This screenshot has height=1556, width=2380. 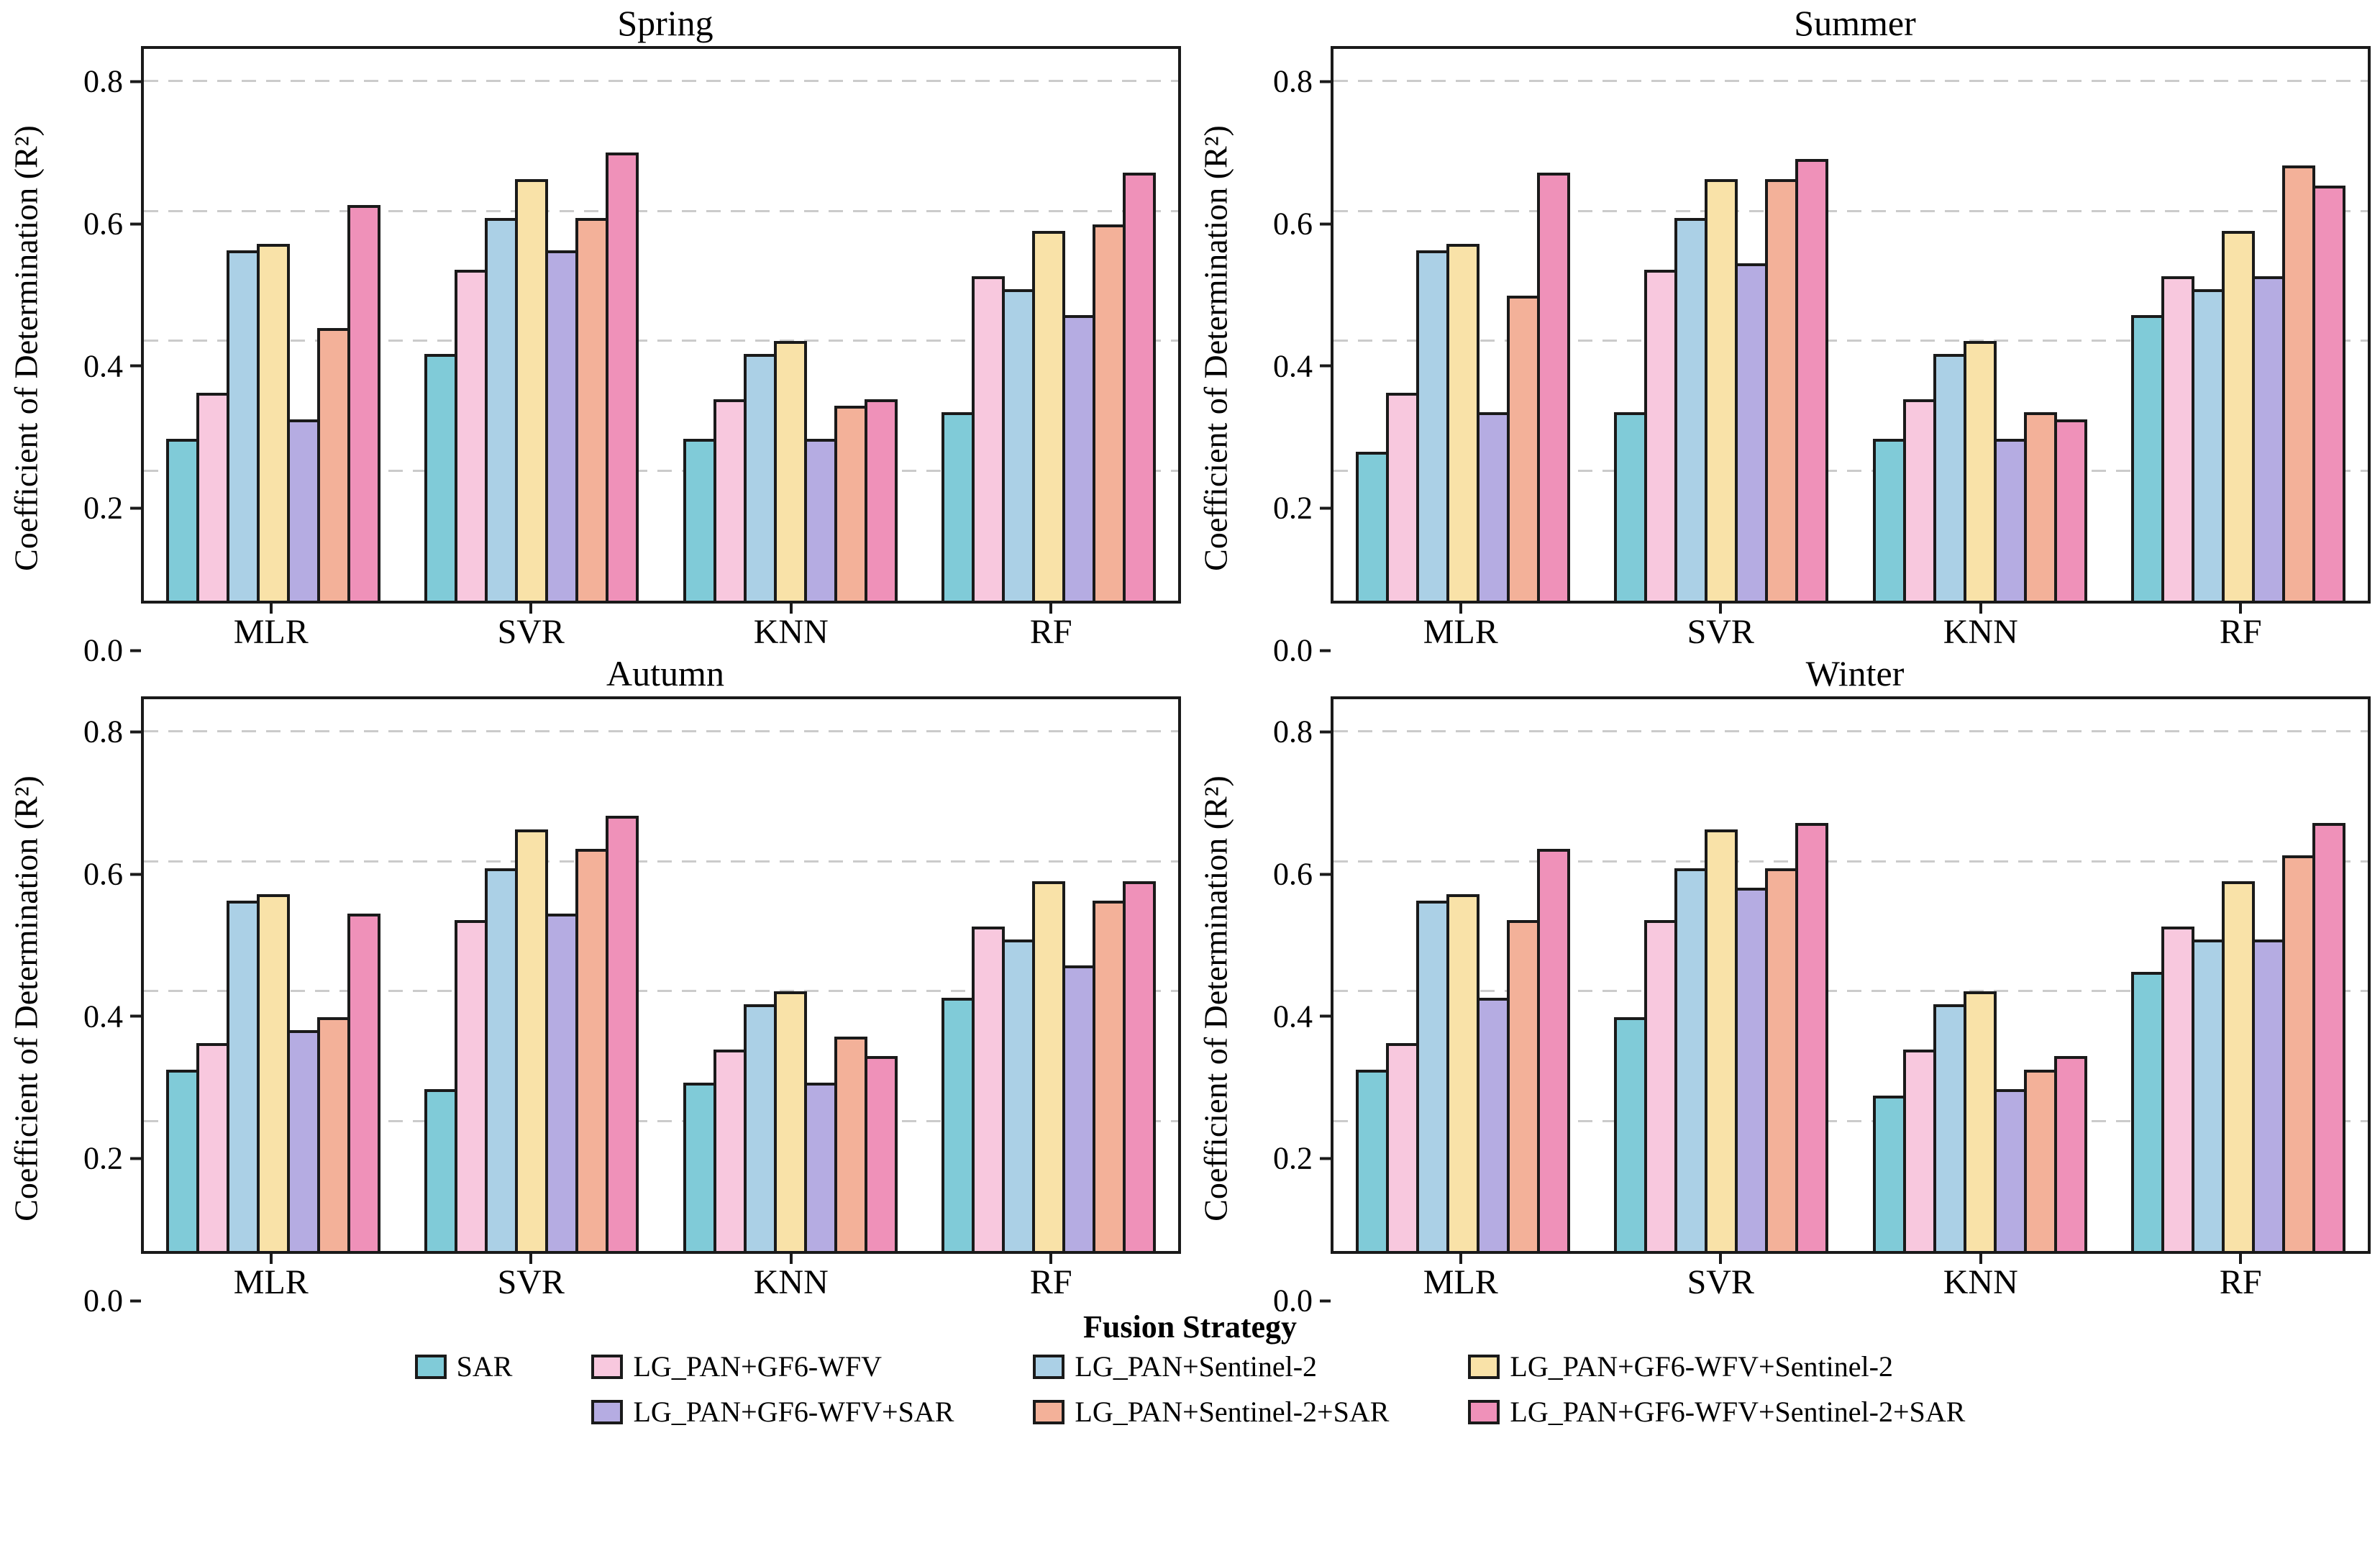 I want to click on y-tick-label: 0.6, so click(x=103, y=224).